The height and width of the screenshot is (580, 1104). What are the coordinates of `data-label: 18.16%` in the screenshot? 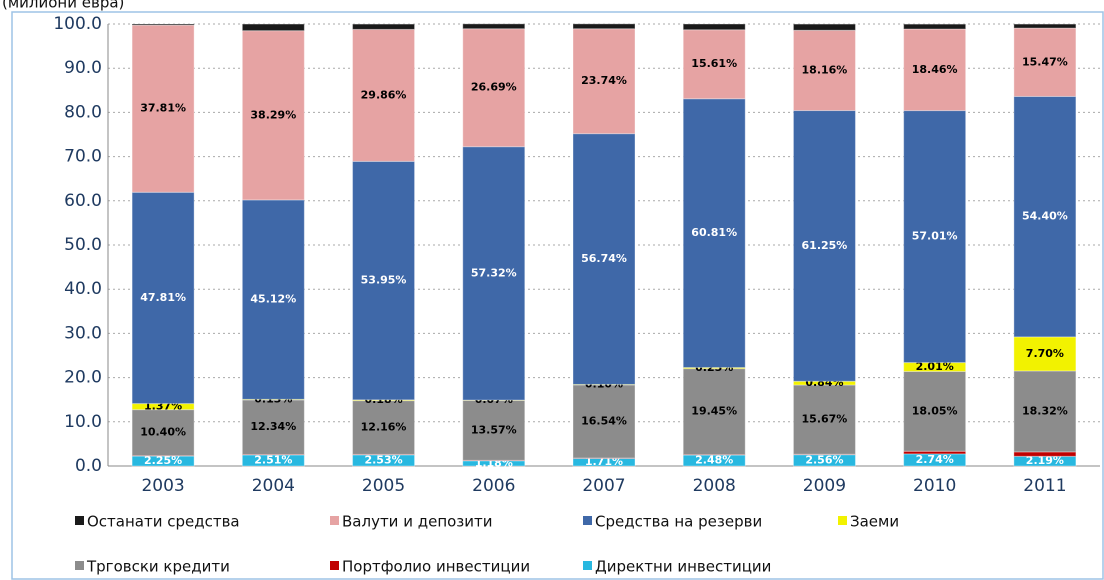 It's located at (825, 69).